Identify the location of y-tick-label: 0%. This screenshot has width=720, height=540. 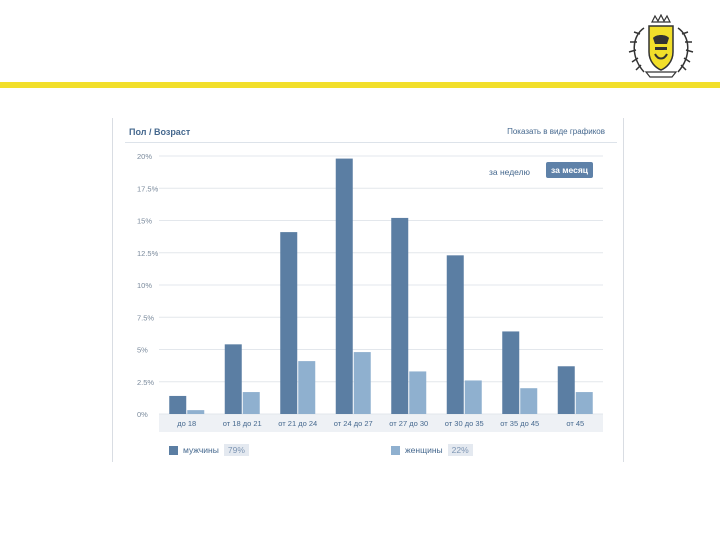
(142, 414).